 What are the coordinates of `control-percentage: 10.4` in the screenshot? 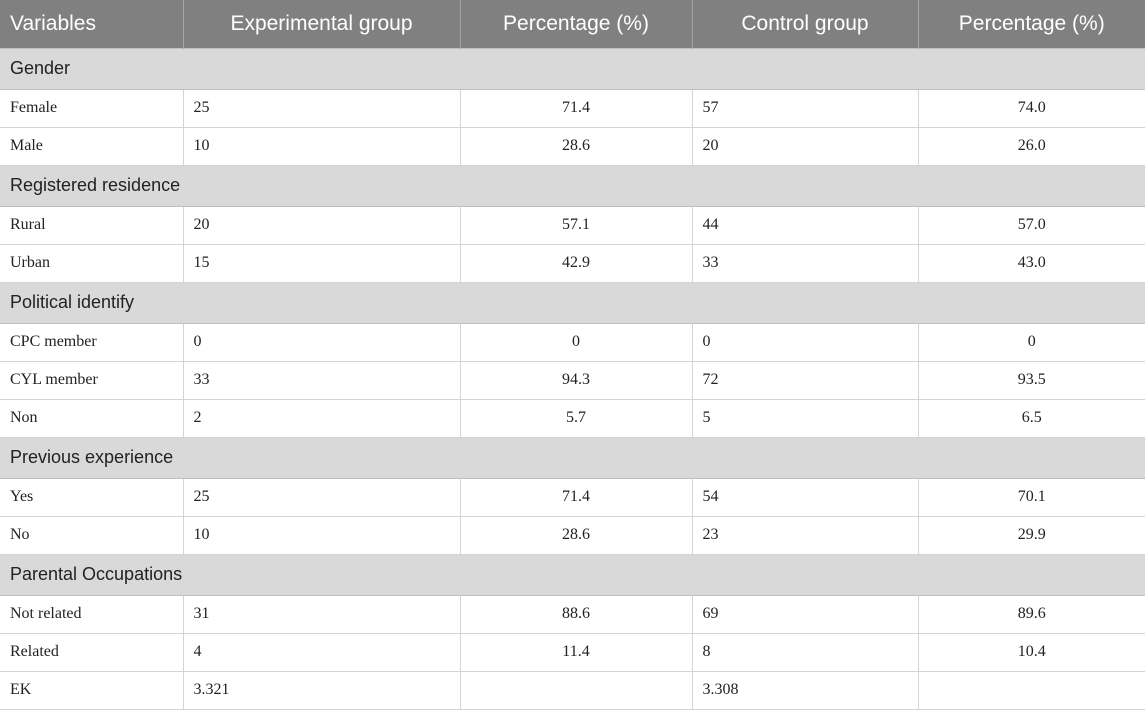 It's located at (1031, 652).